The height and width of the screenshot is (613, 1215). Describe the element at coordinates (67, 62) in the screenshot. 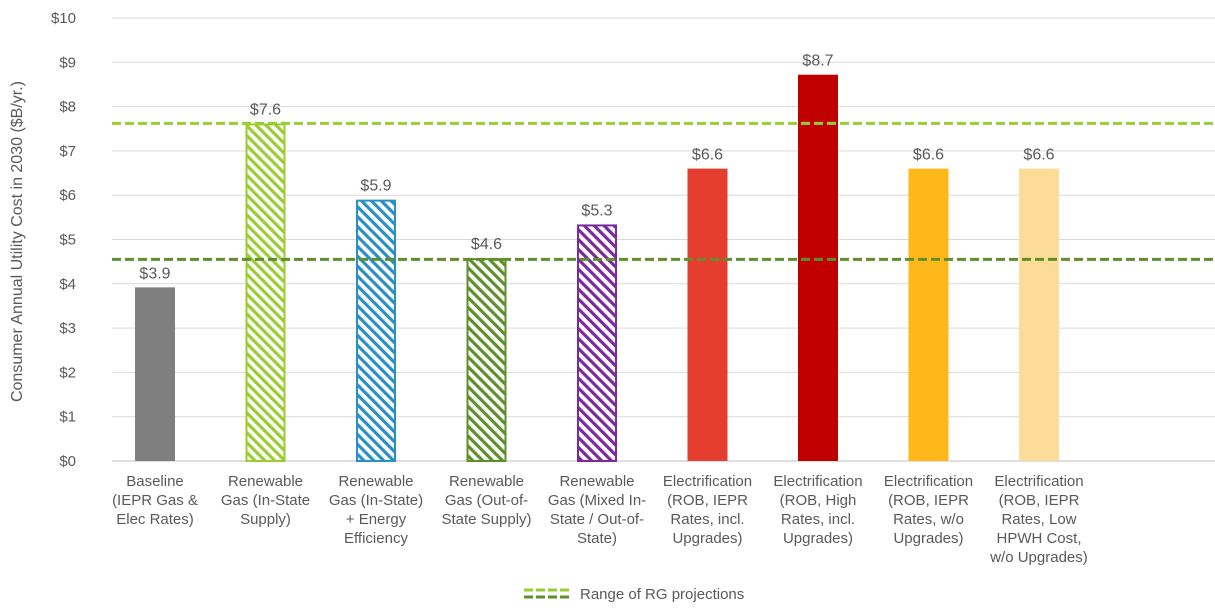

I see `y-tick-label: $9` at that location.